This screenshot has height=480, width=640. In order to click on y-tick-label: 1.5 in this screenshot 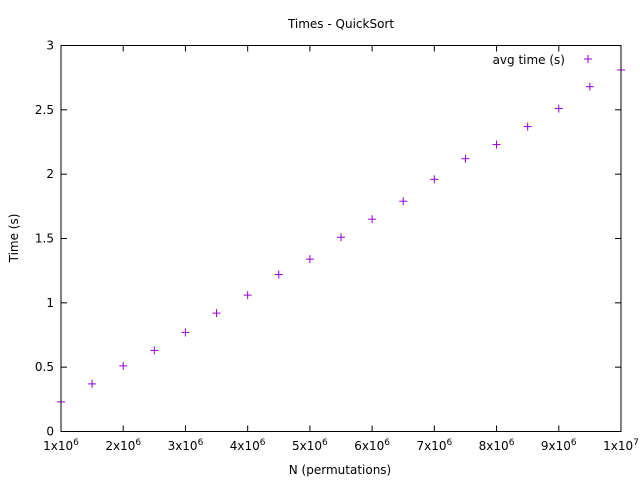, I will do `click(44, 239)`.